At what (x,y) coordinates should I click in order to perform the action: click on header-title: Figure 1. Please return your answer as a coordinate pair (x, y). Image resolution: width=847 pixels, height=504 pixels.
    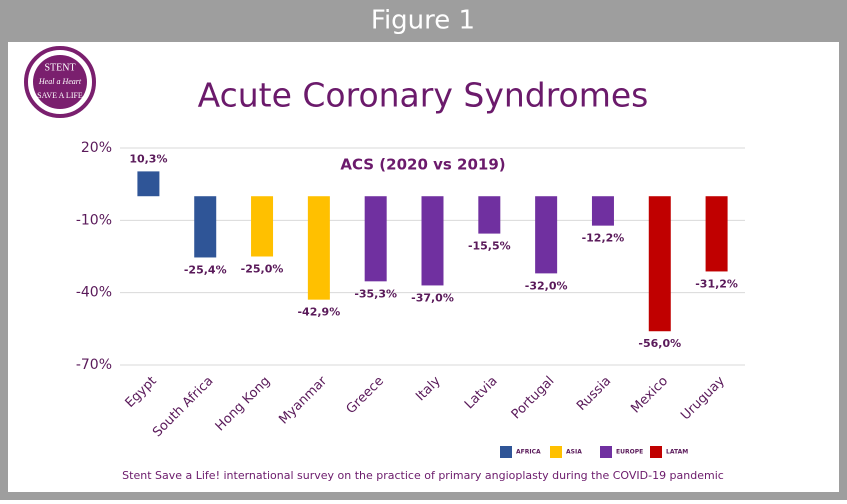
    Looking at the image, I should click on (423, 21).